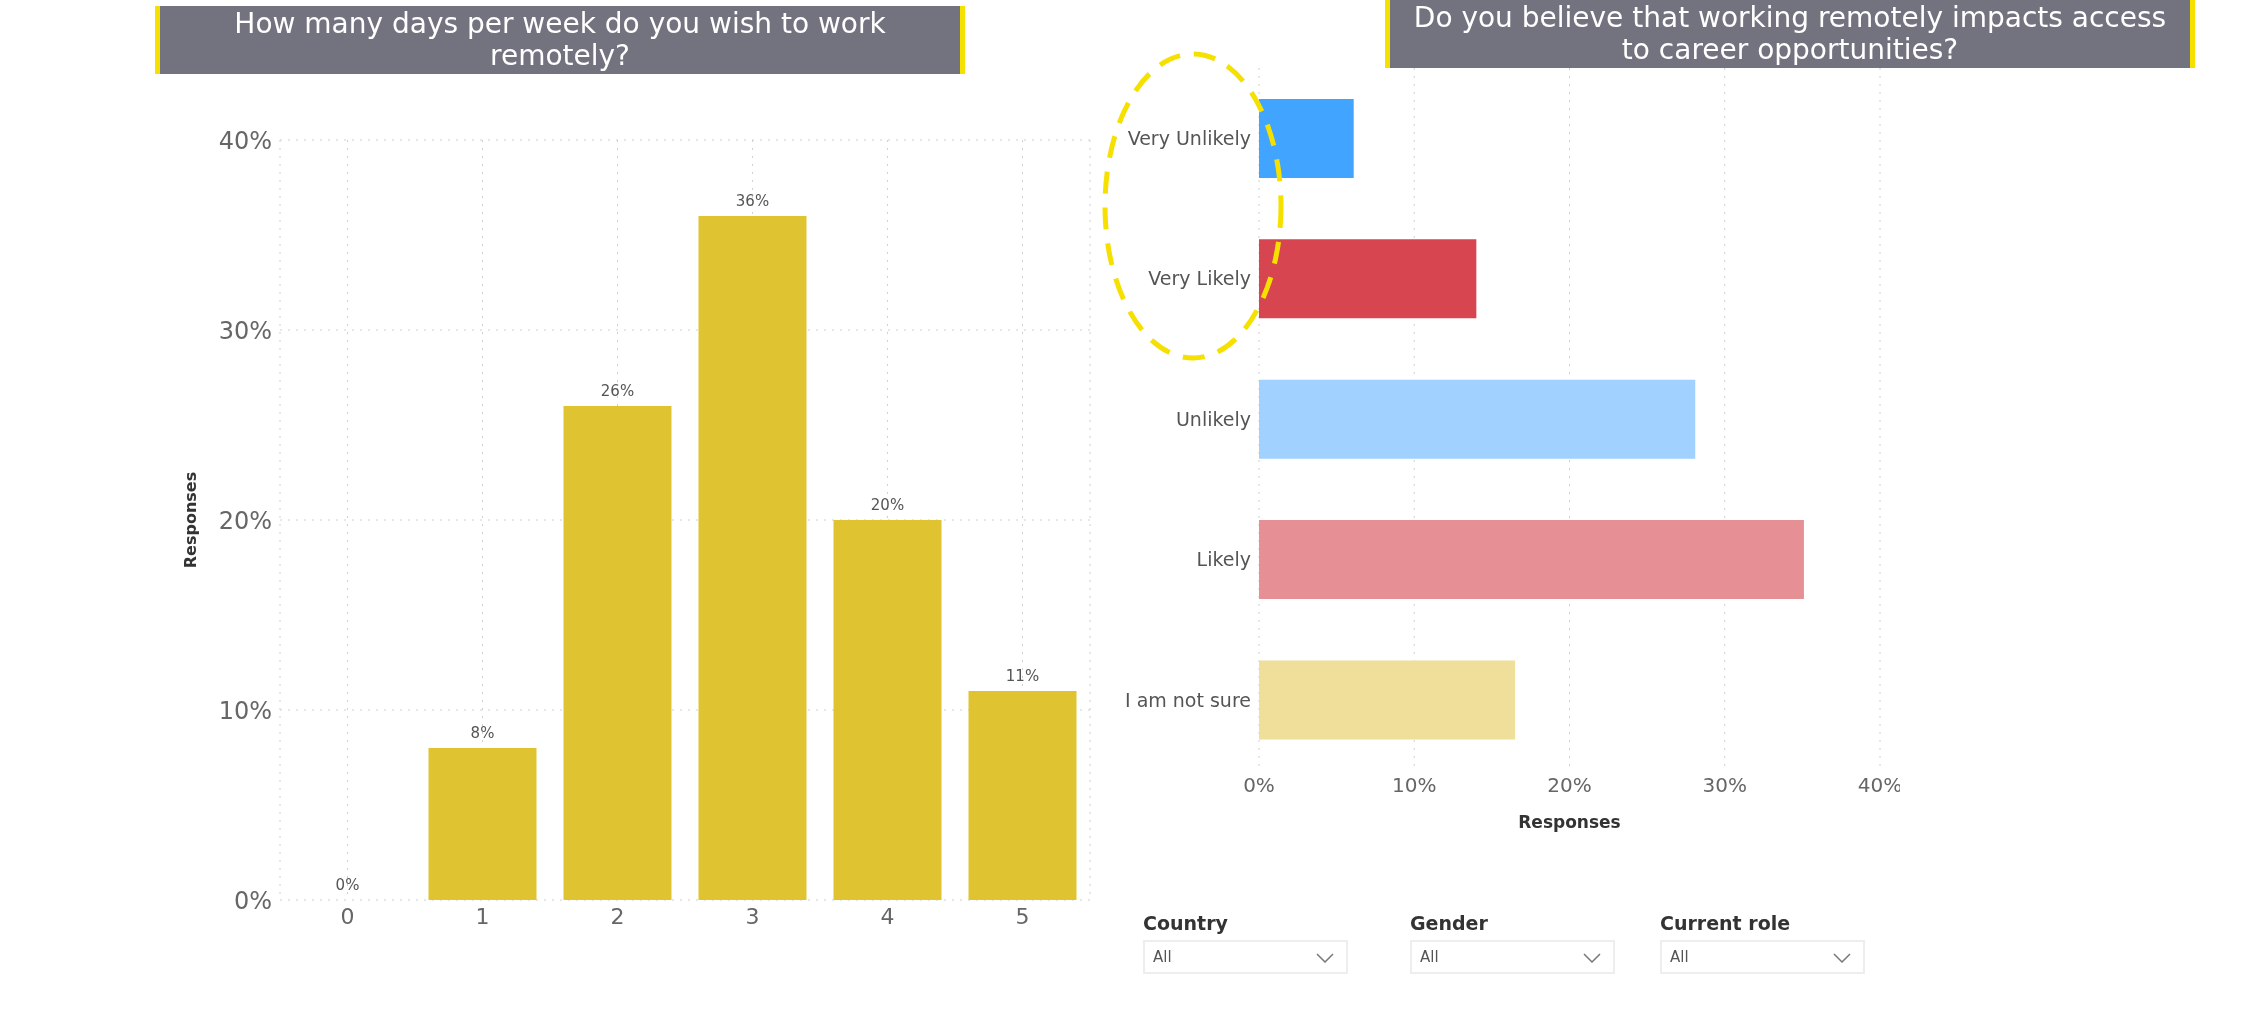 The height and width of the screenshot is (1013, 2255). I want to click on x-tick-label: 3, so click(752, 916).